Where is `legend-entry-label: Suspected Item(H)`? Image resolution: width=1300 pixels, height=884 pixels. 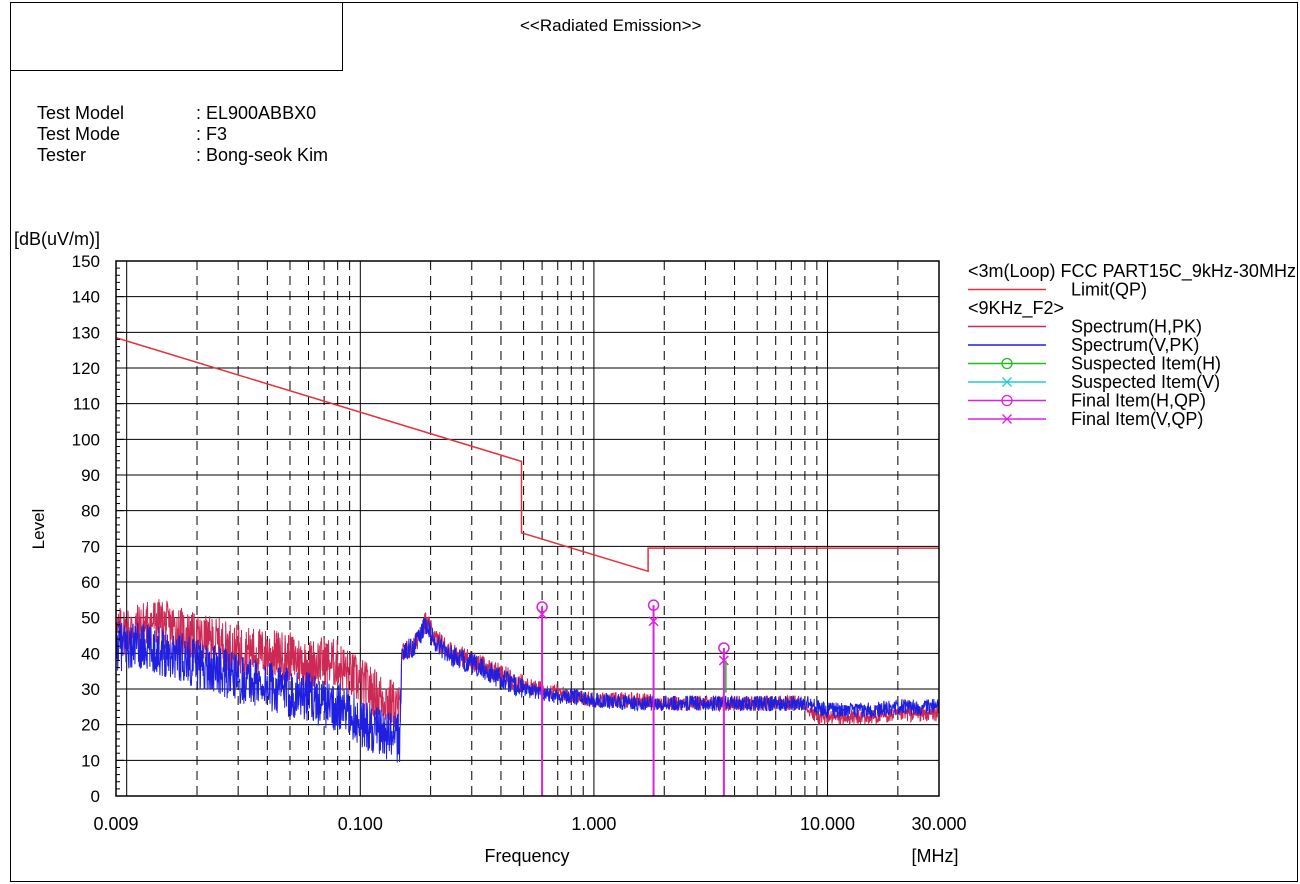 legend-entry-label: Suspected Item(H) is located at coordinates (1146, 364).